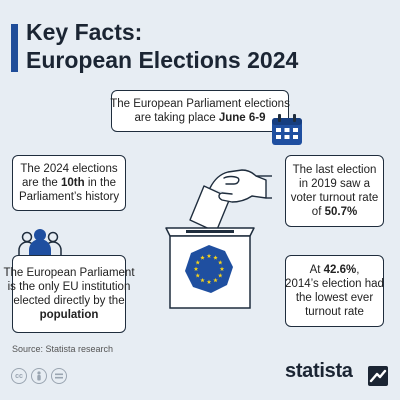  Describe the element at coordinates (84, 32) in the screenshot. I see `title-line-1: Key Facts:` at that location.